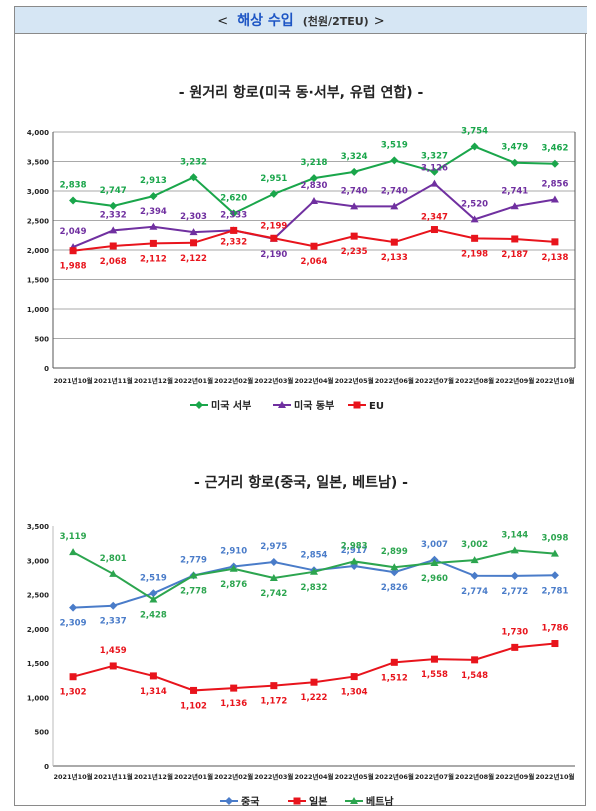  What do you see at coordinates (223, 21) in the screenshot?
I see `header-left-bracket: <` at bounding box center [223, 21].